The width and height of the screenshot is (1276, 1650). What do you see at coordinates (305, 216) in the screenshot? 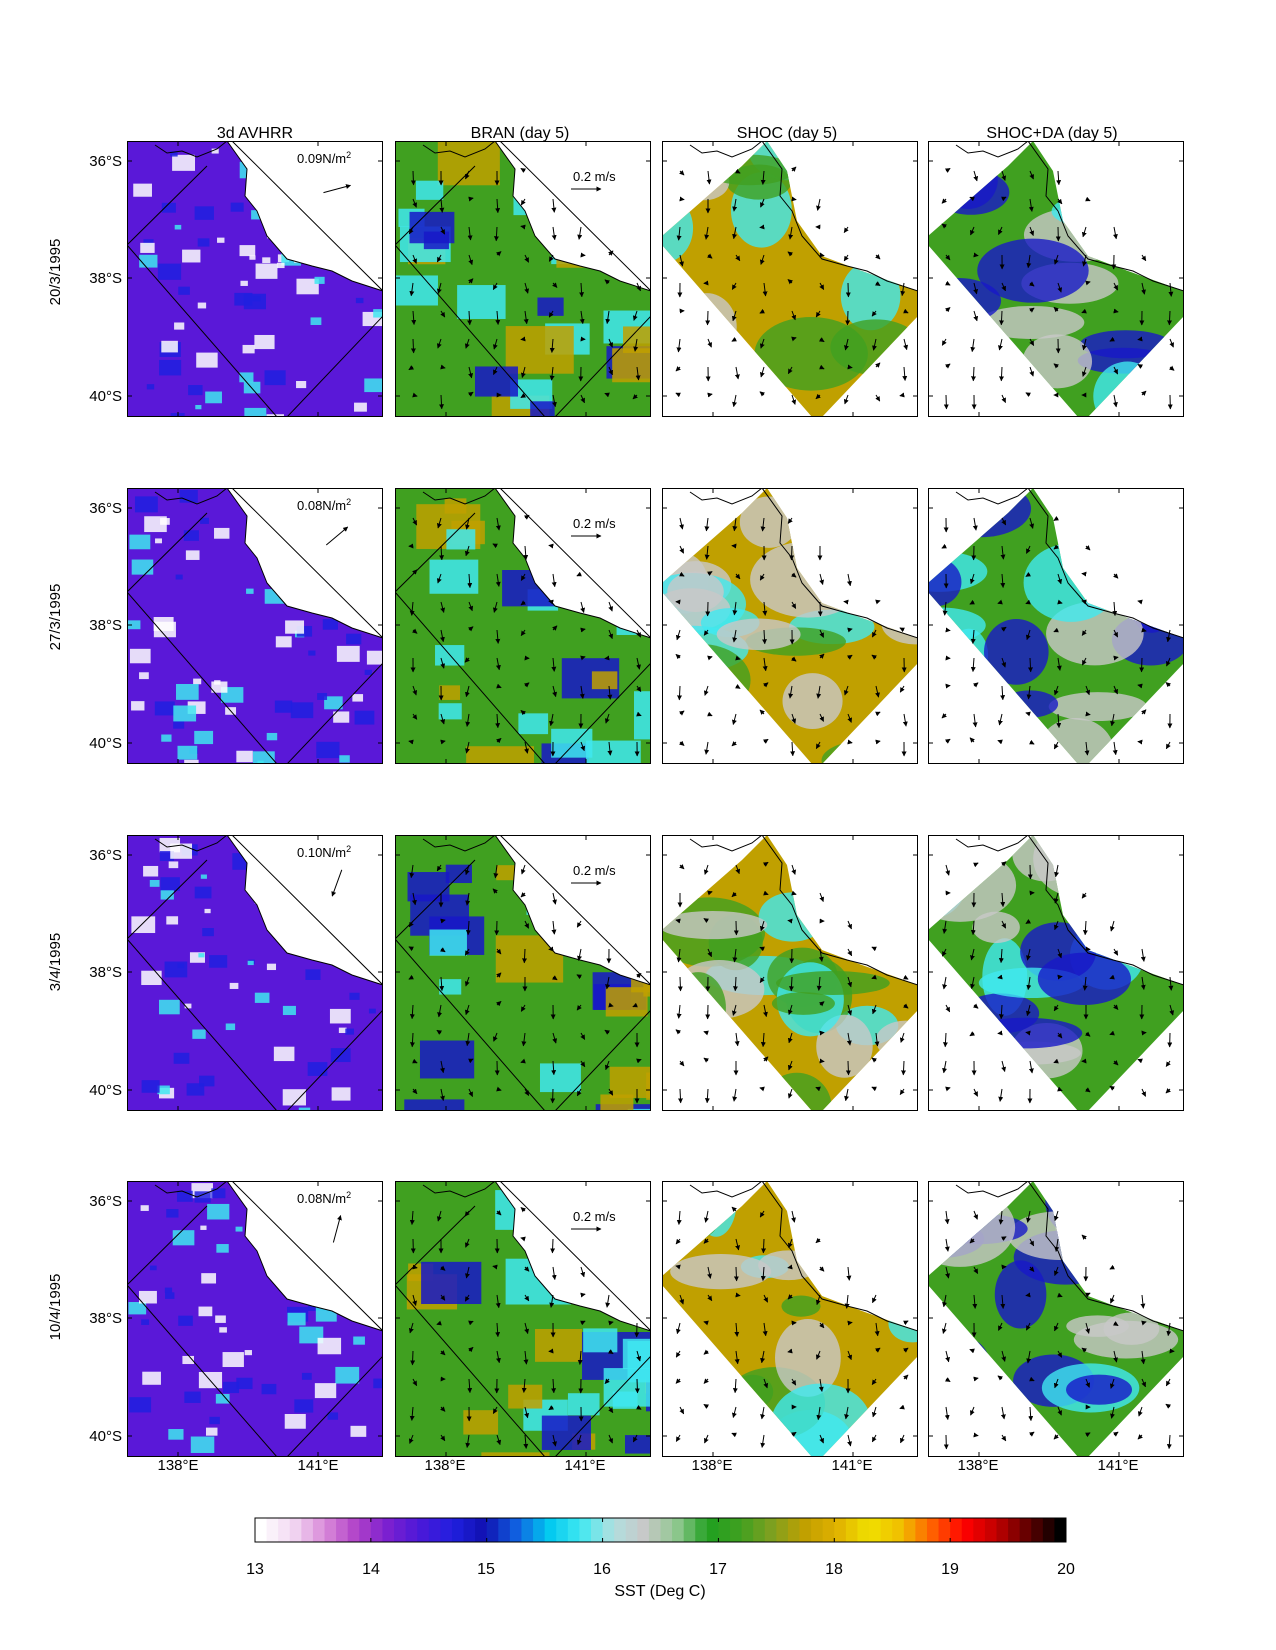
I see `land-mask` at bounding box center [305, 216].